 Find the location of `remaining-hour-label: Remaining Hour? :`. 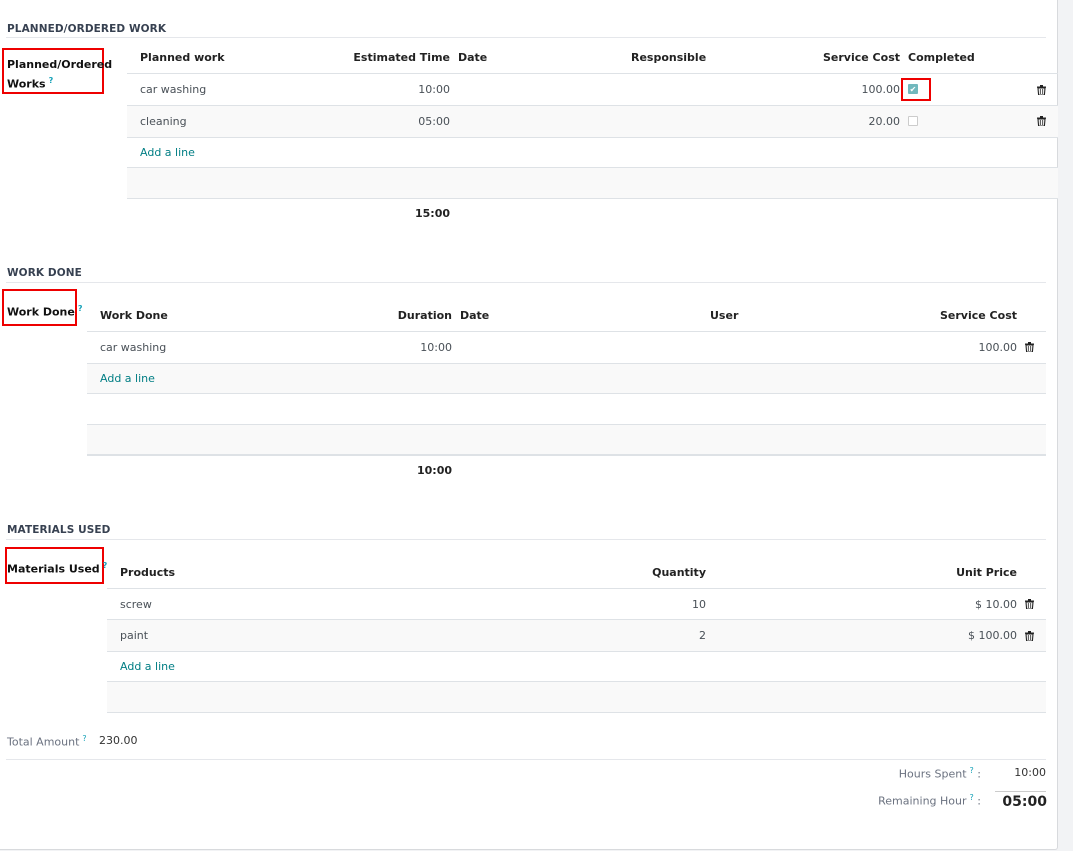

remaining-hour-label: Remaining Hour? : is located at coordinates (890, 800).